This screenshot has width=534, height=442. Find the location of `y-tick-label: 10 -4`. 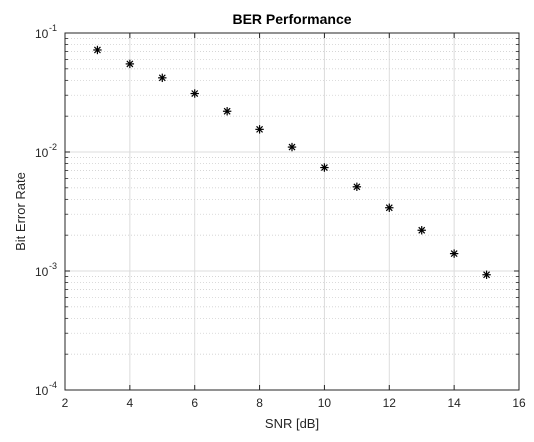

y-tick-label: 10 -4 is located at coordinates (46, 389).